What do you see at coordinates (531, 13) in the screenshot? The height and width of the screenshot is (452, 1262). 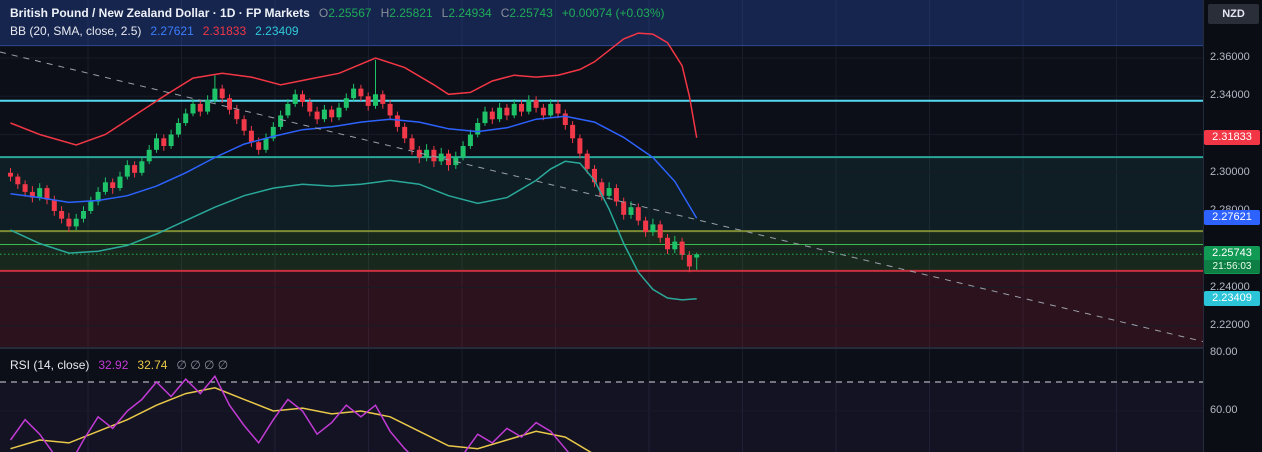 I see `ohlc-close-value: 2.25743` at bounding box center [531, 13].